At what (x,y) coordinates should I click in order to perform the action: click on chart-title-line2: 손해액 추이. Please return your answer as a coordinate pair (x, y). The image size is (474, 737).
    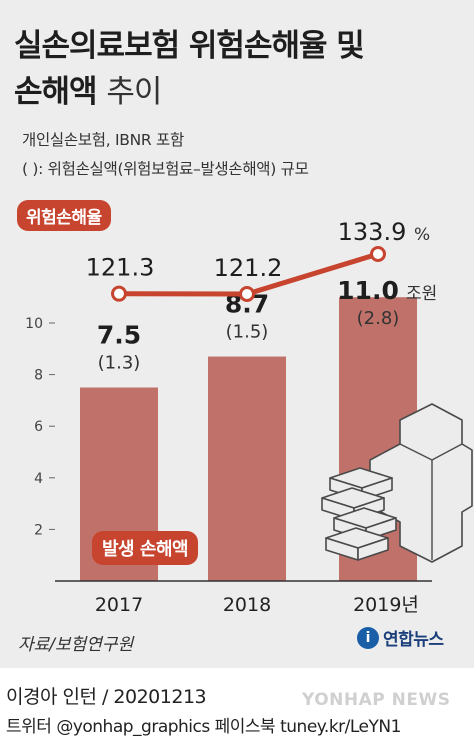
    Looking at the image, I should click on (88, 88).